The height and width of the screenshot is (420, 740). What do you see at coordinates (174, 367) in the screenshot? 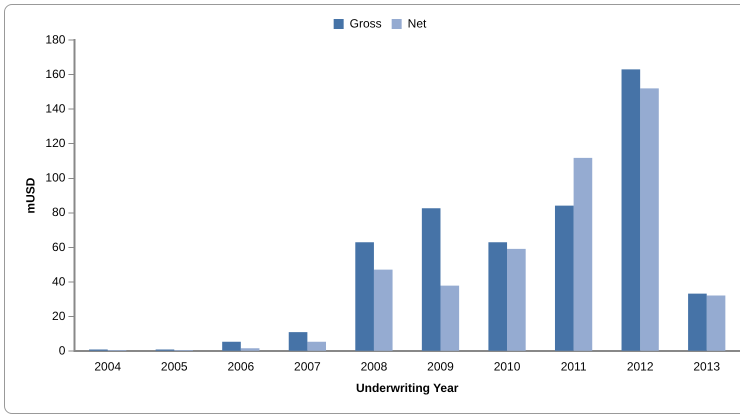
I see `x-tick-label: 2005` at bounding box center [174, 367].